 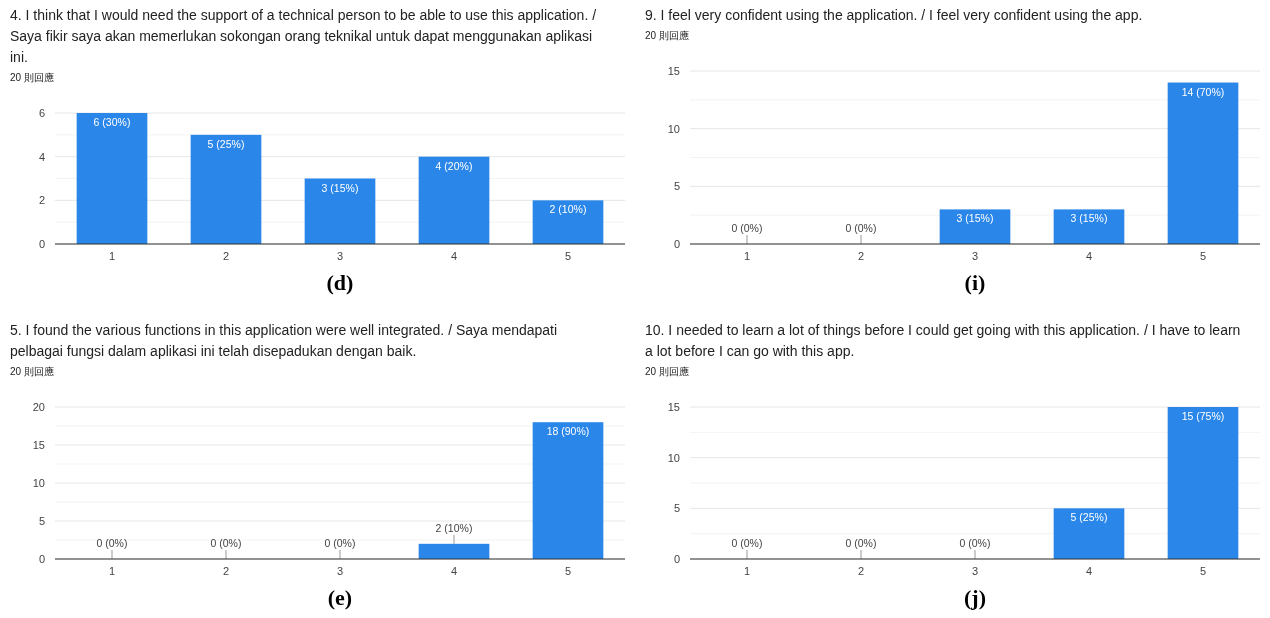 I want to click on chart-title: 4. I think that I would need the support of a technical person to be able to use this application. / Saya fikir saya akan memerlukan sokongan orang teknikal untuk dapat menggunakan aplikasi ini., so click(x=303, y=36).